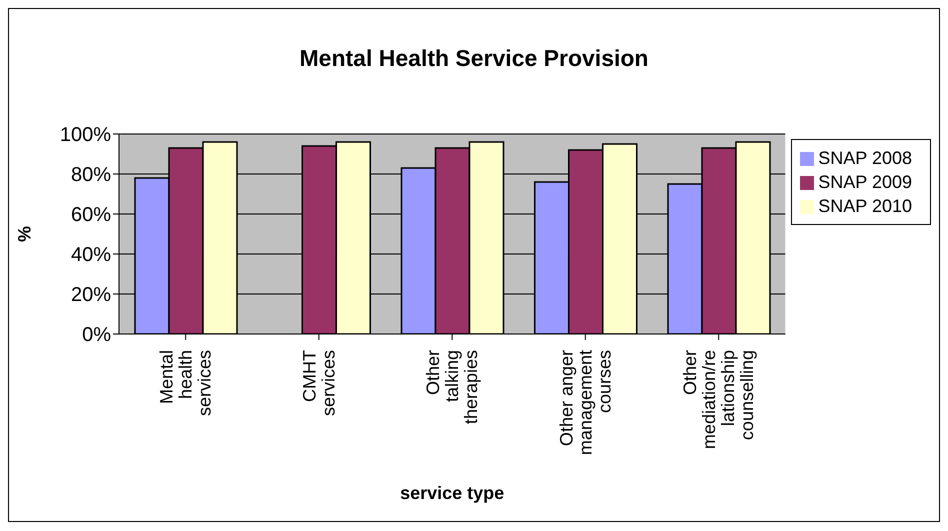  Describe the element at coordinates (91, 295) in the screenshot. I see `y-tick-label: 20%` at that location.